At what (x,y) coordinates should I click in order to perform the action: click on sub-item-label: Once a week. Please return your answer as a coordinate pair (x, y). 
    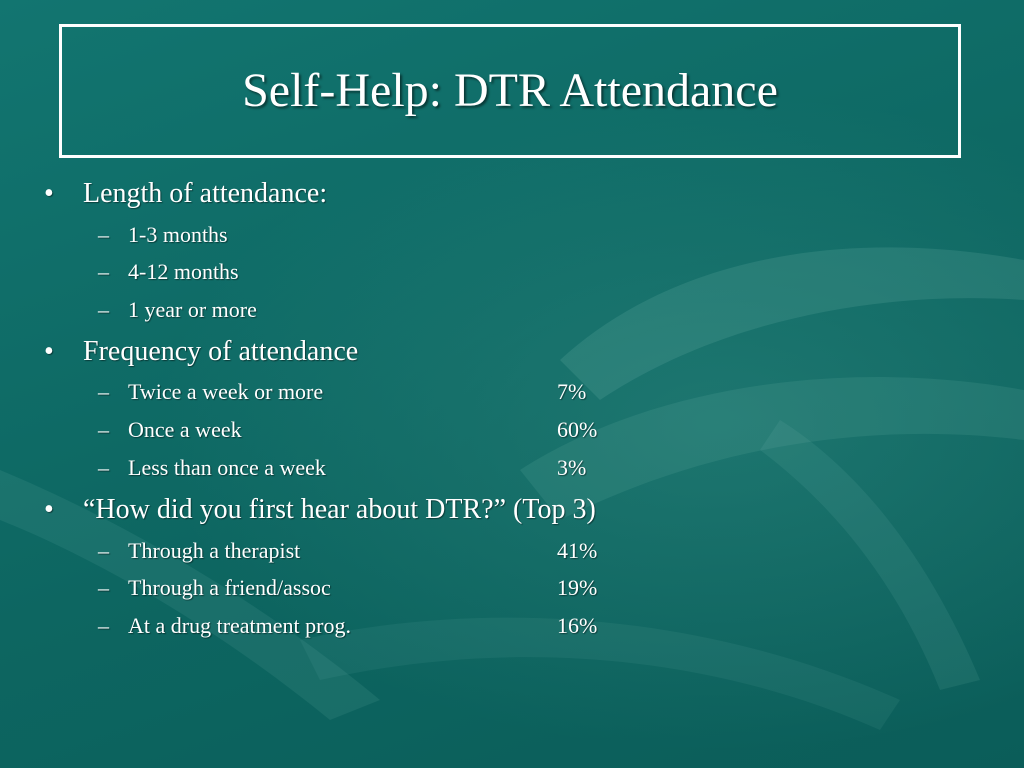
    Looking at the image, I should click on (185, 429).